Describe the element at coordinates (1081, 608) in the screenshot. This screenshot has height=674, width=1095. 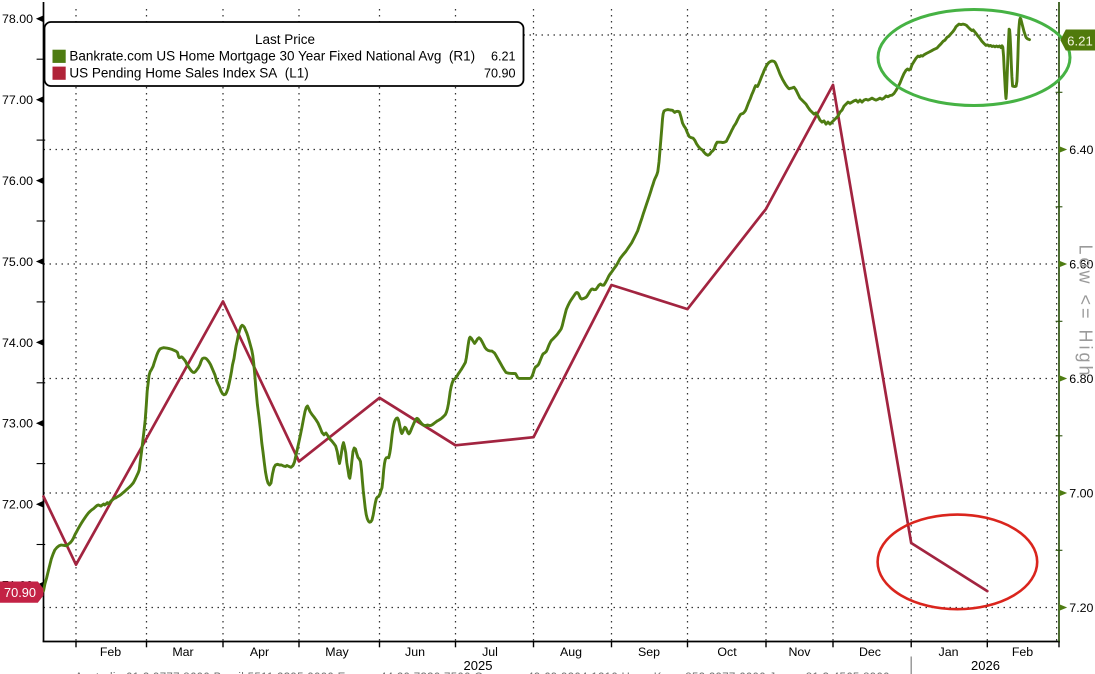
I see `svg-text: 7.20` at that location.